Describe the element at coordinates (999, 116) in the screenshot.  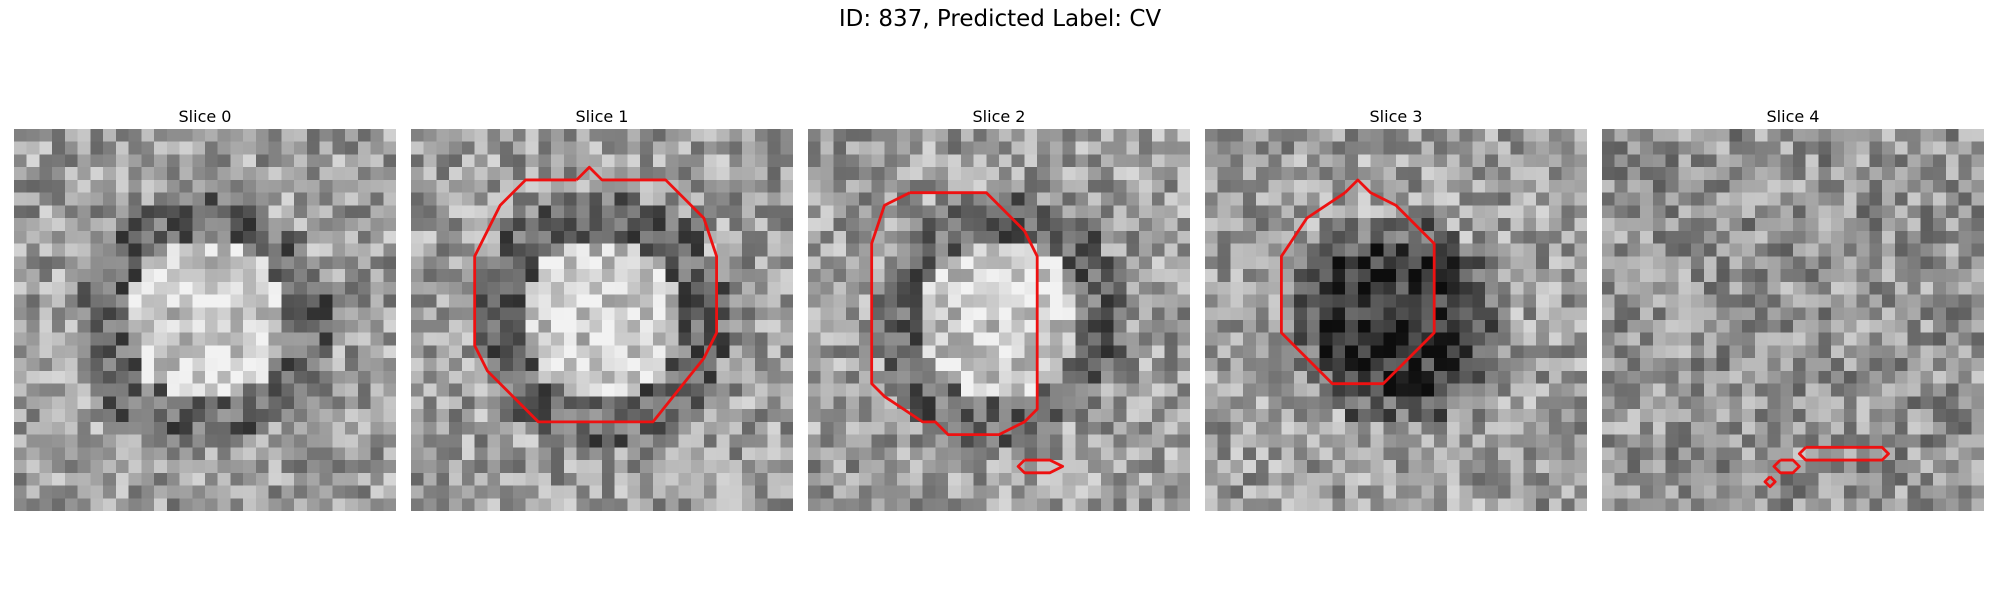
I see `slice-title: Slice 2` at that location.